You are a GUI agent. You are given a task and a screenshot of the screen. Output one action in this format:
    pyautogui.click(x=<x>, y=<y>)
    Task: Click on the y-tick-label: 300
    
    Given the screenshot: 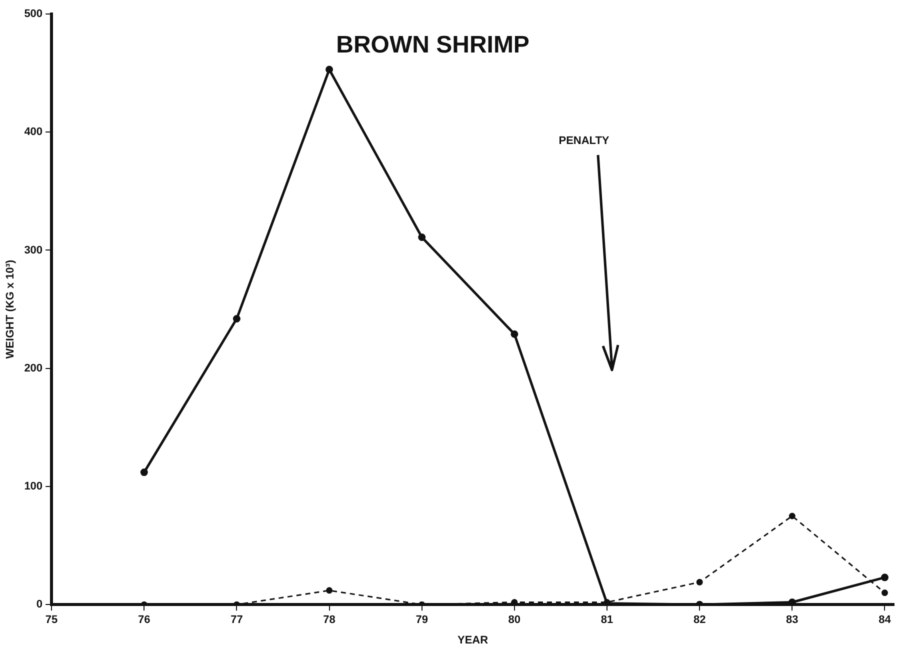 What is the action you would take?
    pyautogui.click(x=33, y=250)
    